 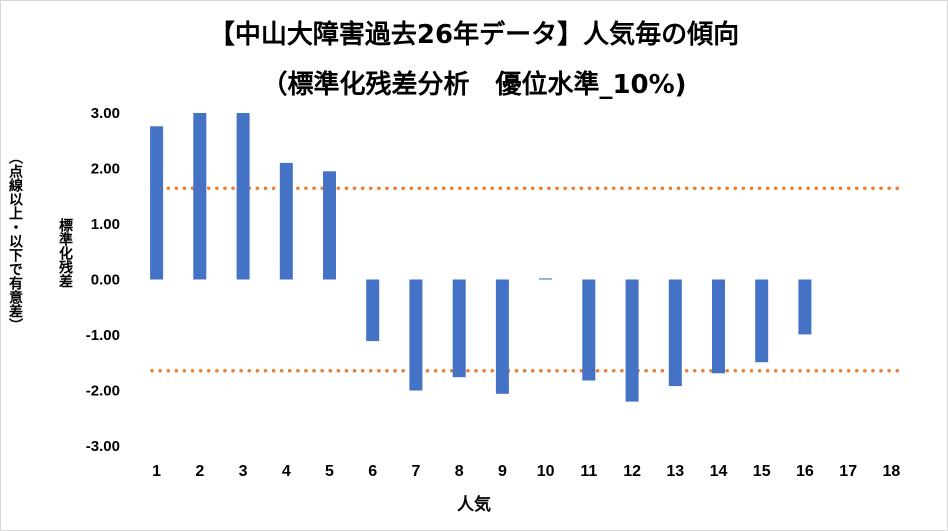 I want to click on y-tick-label: -1.00, so click(x=103, y=335).